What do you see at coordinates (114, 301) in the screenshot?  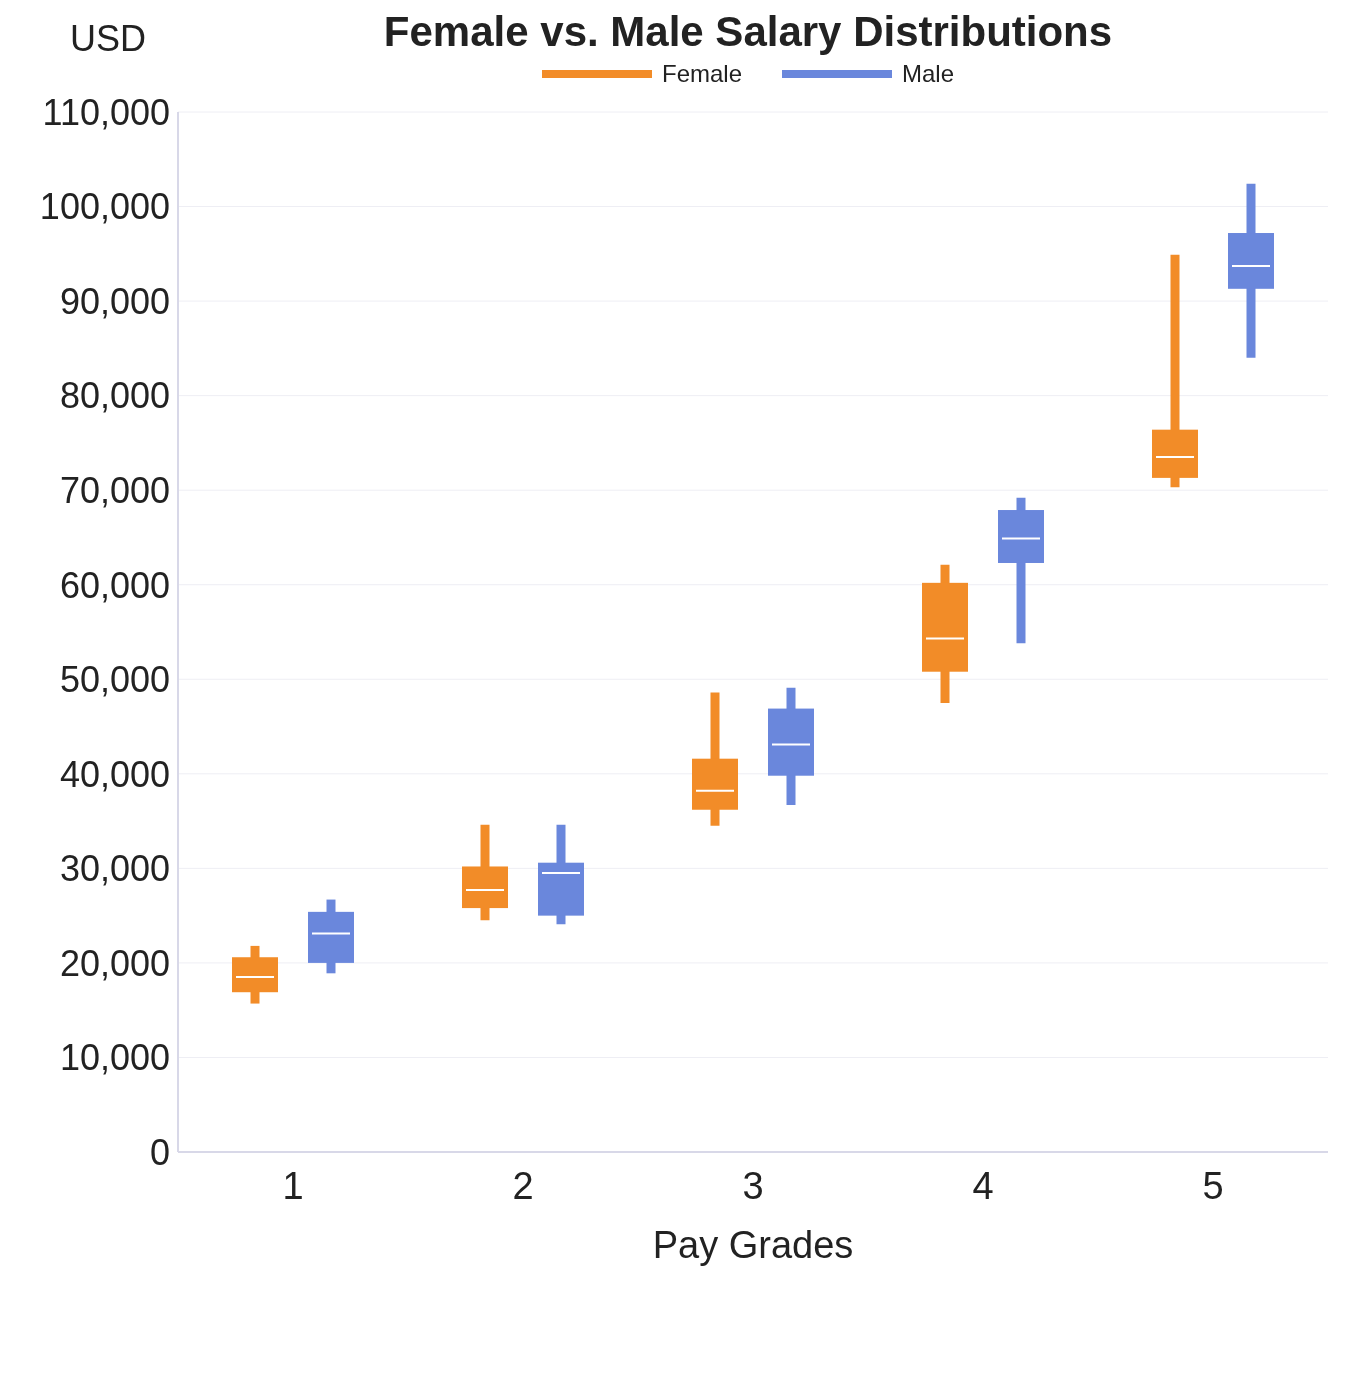 I see `y-tick-label: 90,000` at bounding box center [114, 301].